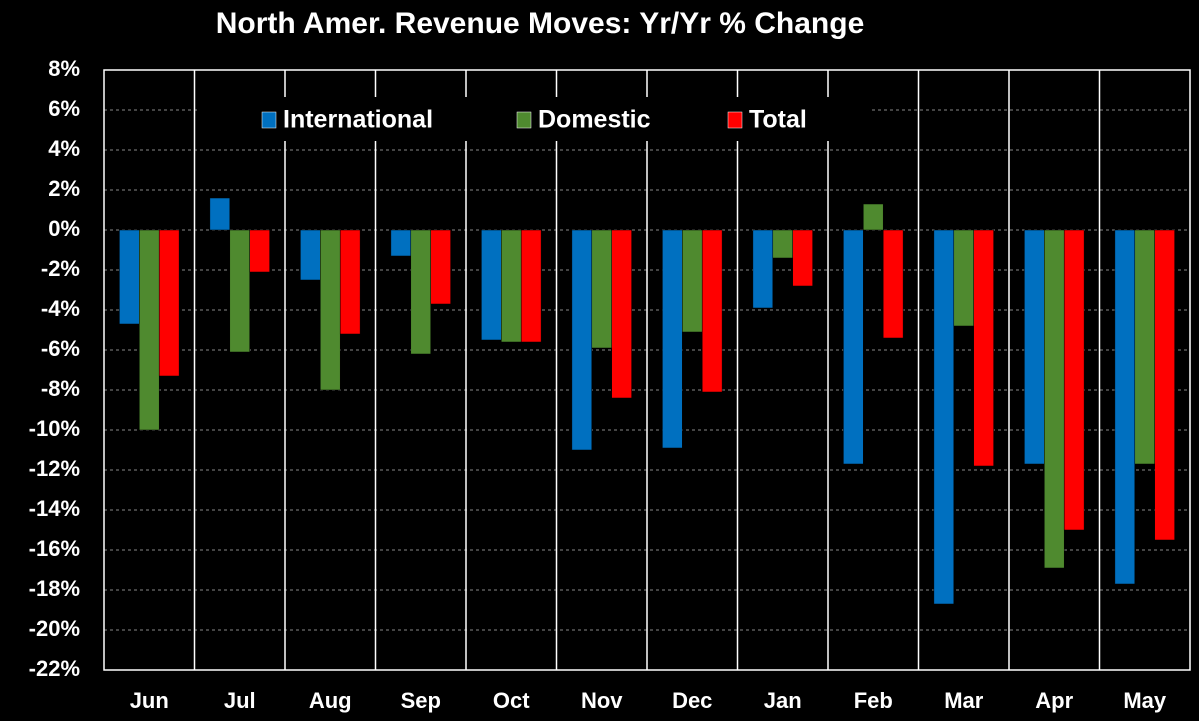  What do you see at coordinates (511, 700) in the screenshot?
I see `x-tick-label: Oct` at bounding box center [511, 700].